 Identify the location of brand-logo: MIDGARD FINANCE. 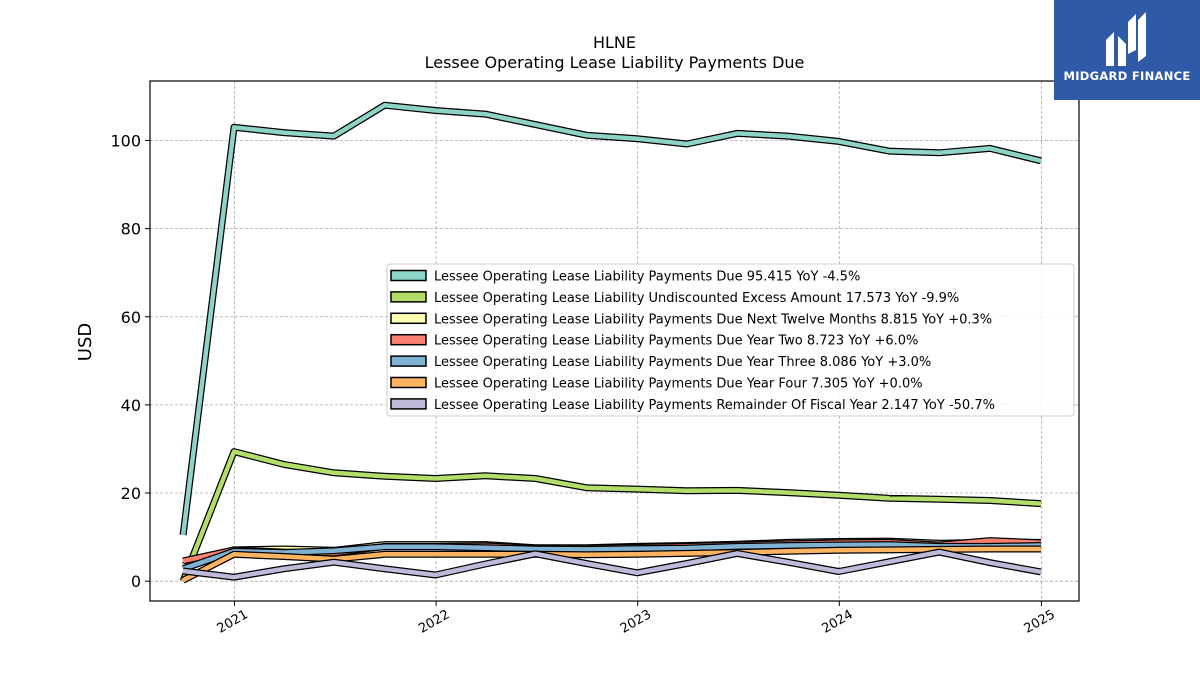
(1127, 50).